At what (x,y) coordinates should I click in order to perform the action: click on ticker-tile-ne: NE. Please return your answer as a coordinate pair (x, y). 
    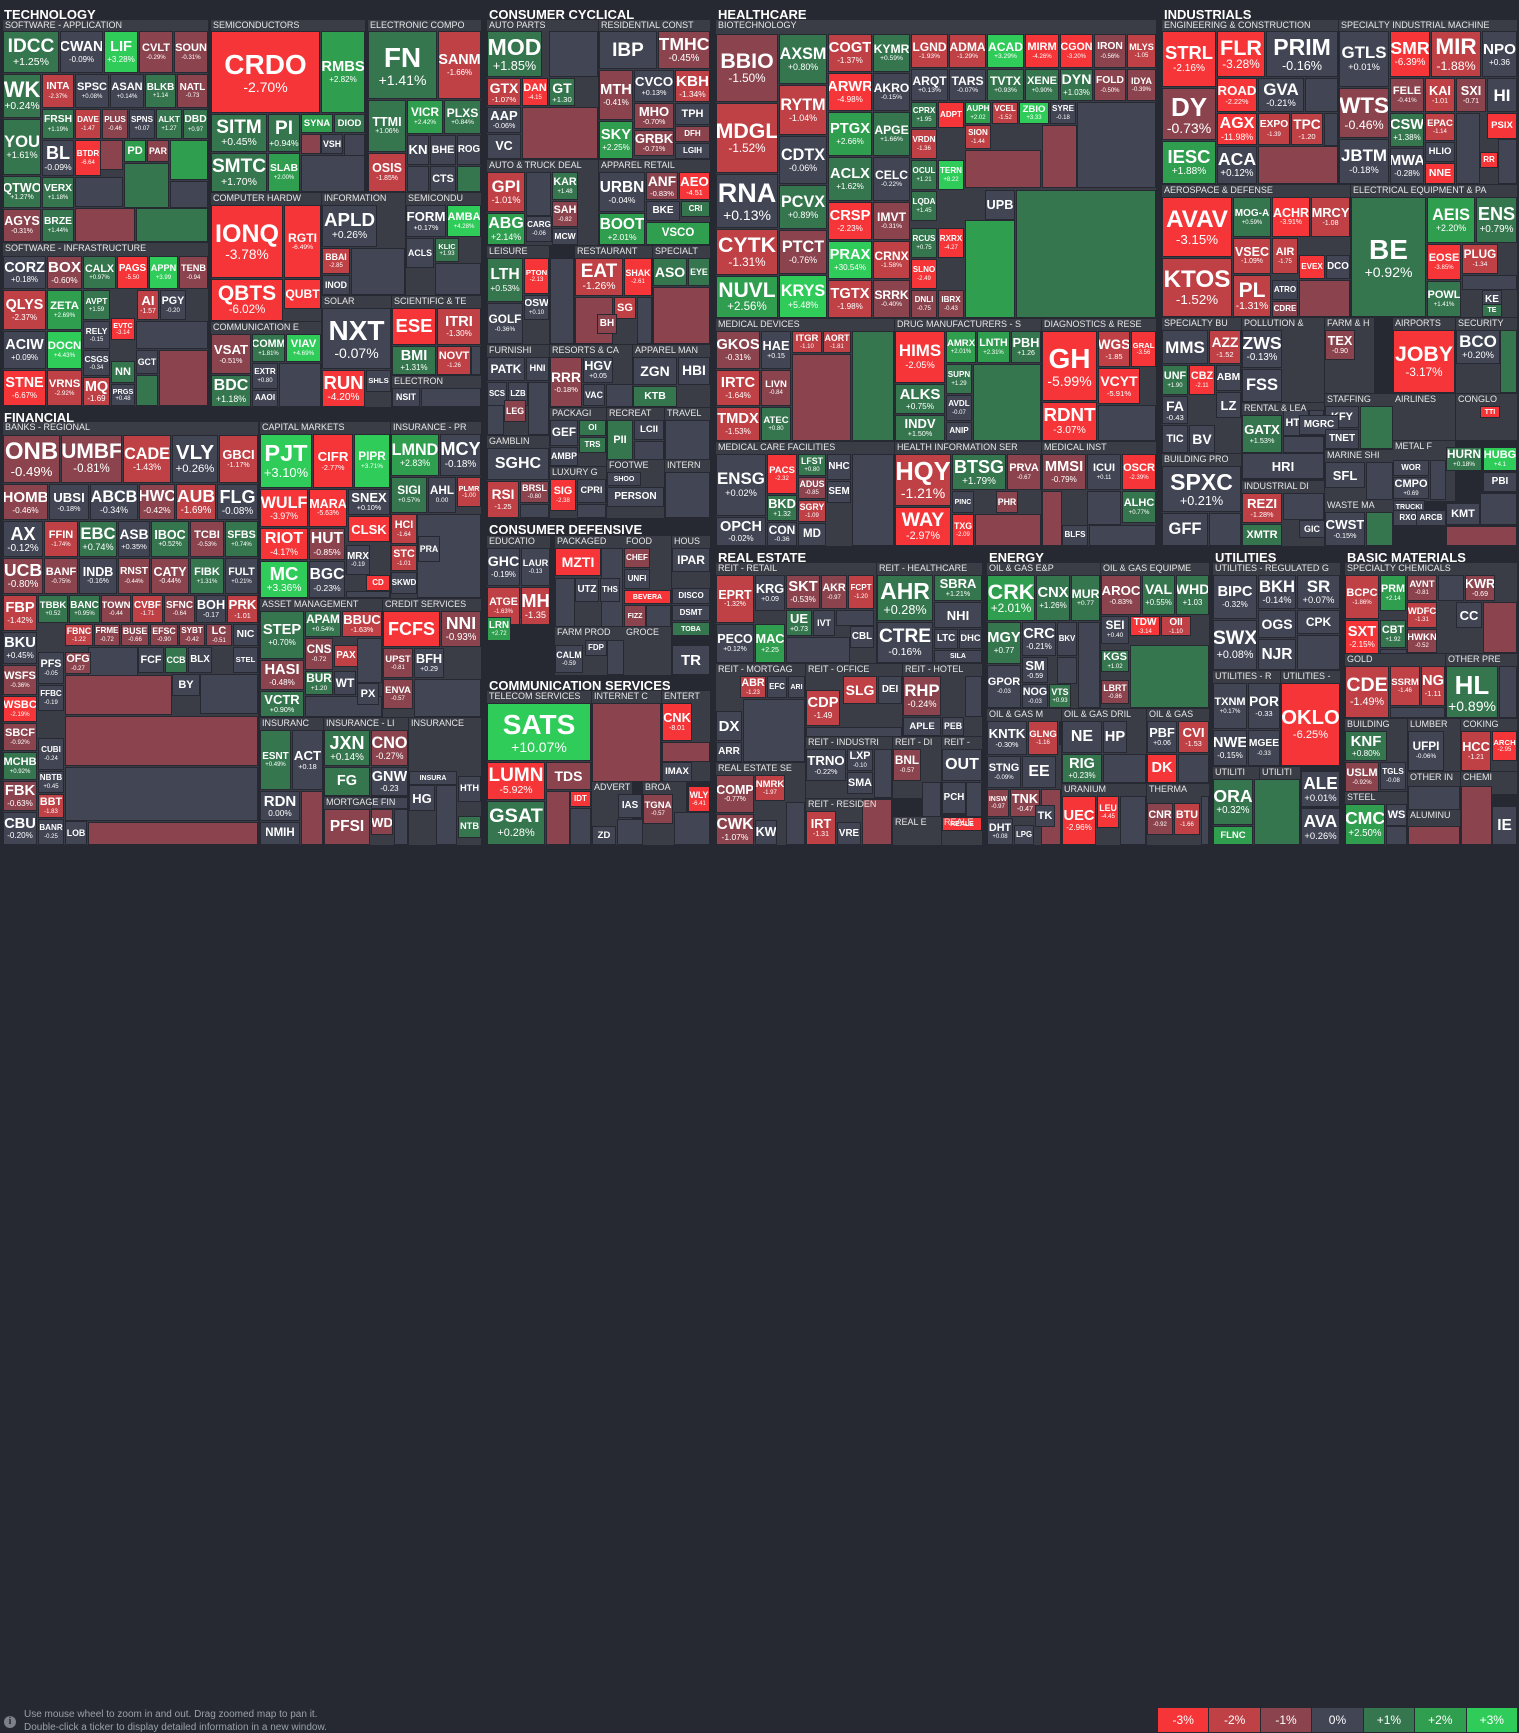
    Looking at the image, I should click on (1082, 737).